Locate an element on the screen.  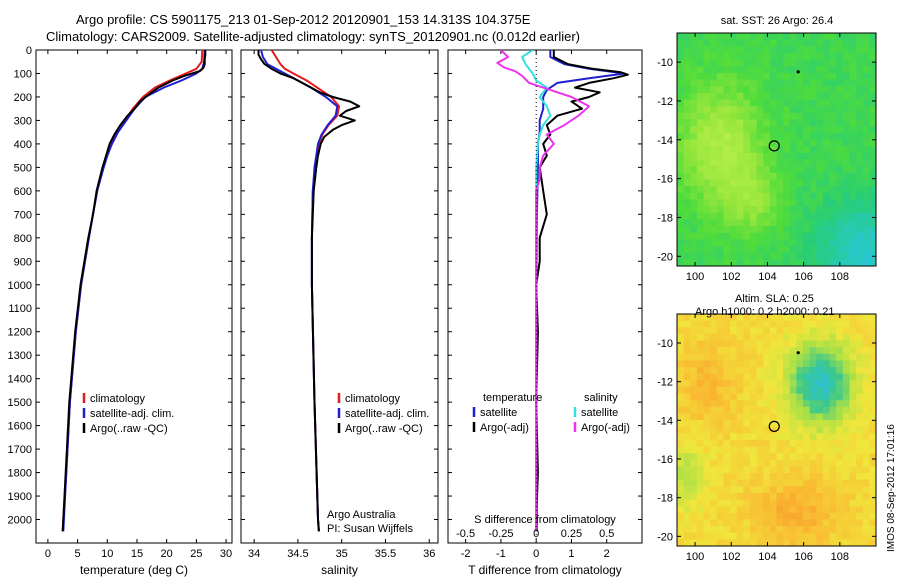
sal-line-satellite-adj-clim- is located at coordinates (299, 291).